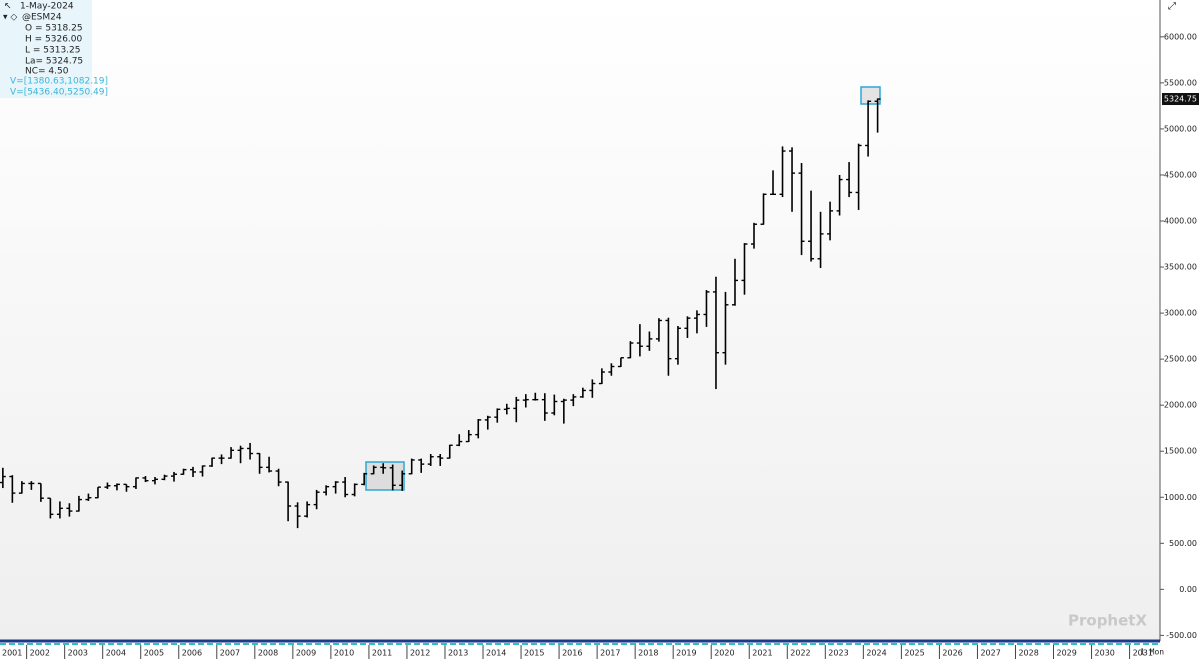 The width and height of the screenshot is (1200, 659). I want to click on panel-open: O = 5318.25, so click(54, 29).